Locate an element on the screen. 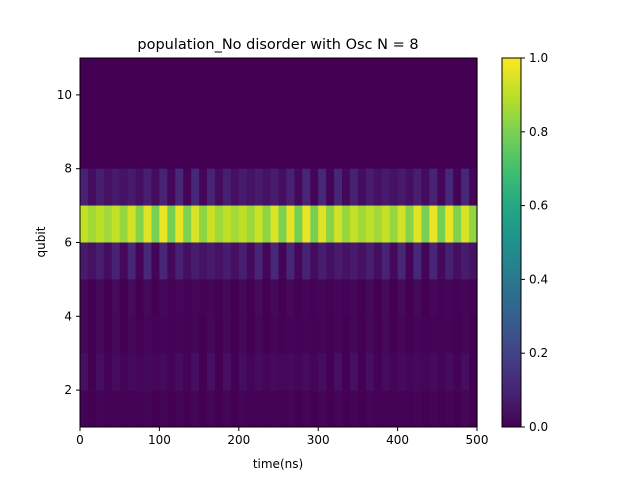 This screenshot has width=640, height=480. x-tick-label: 200 is located at coordinates (238, 440).